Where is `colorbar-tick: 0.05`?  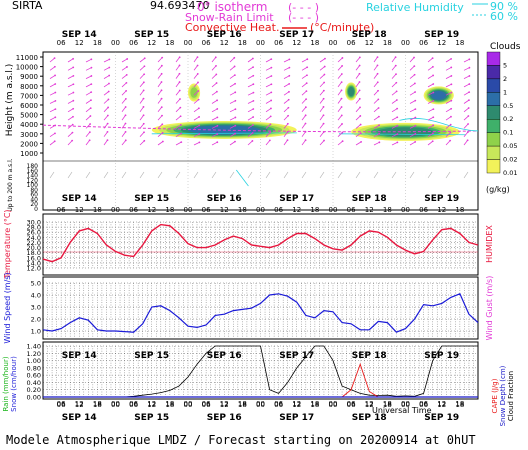
colorbar-tick: 0.05 is located at coordinates (510, 146).